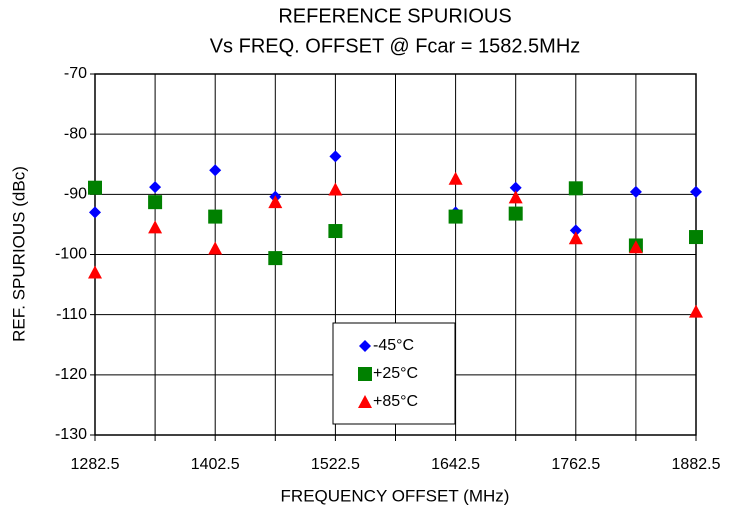 The width and height of the screenshot is (745, 519). What do you see at coordinates (95, 464) in the screenshot?
I see `x-tick-label: 1282.5` at bounding box center [95, 464].